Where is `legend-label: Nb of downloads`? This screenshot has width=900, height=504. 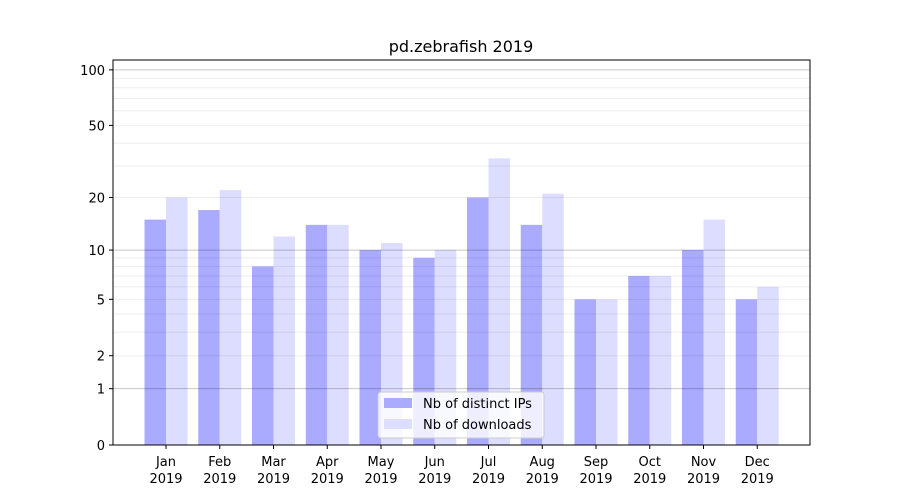
legend-label: Nb of downloads is located at coordinates (477, 425).